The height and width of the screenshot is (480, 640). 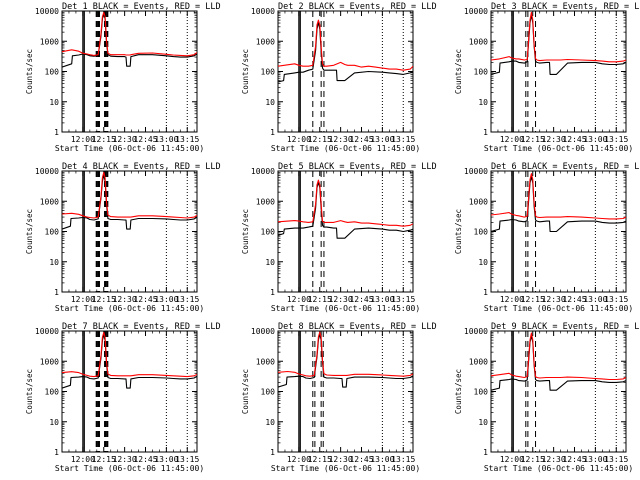 What do you see at coordinates (357, 7) in the screenshot?
I see `panel-title: Det 2 BLACK = Events, RED = LLD` at bounding box center [357, 7].